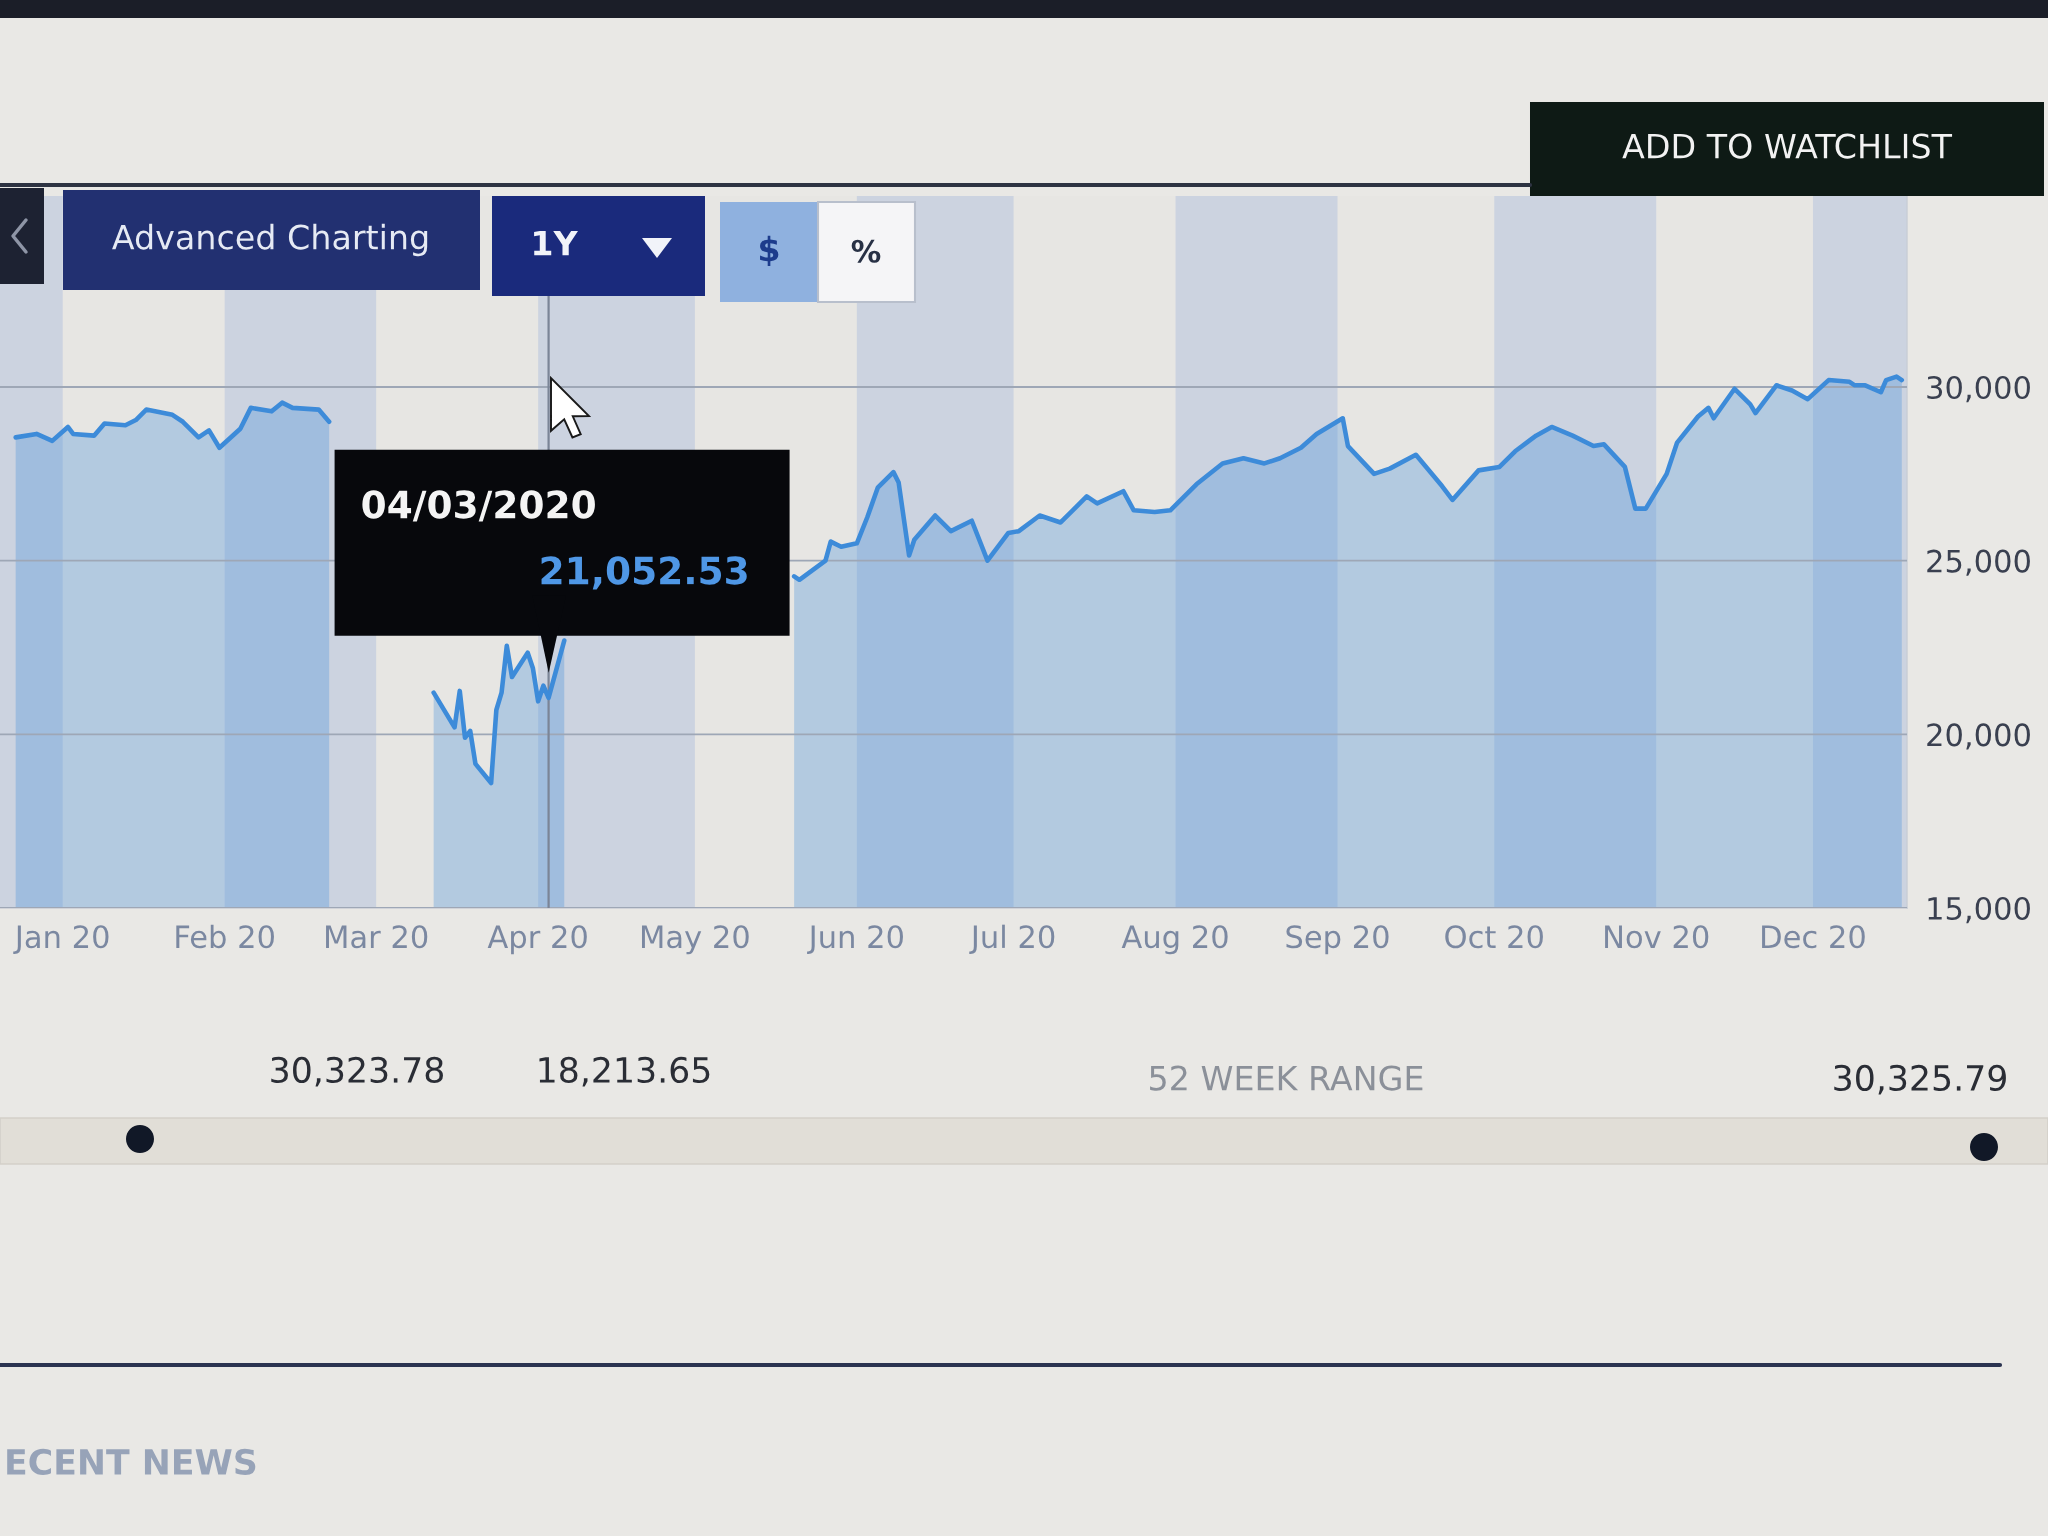 This screenshot has width=2048, height=1536. Describe the element at coordinates (556, 243) in the screenshot. I see `annotation: 1Y` at that location.